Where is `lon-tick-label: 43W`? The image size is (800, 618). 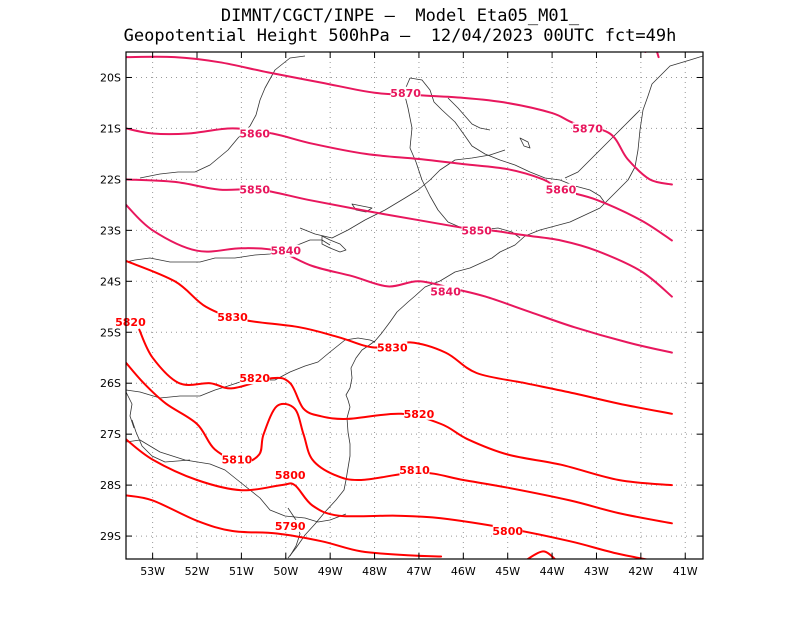 lon-tick-label: 43W is located at coordinates (596, 571).